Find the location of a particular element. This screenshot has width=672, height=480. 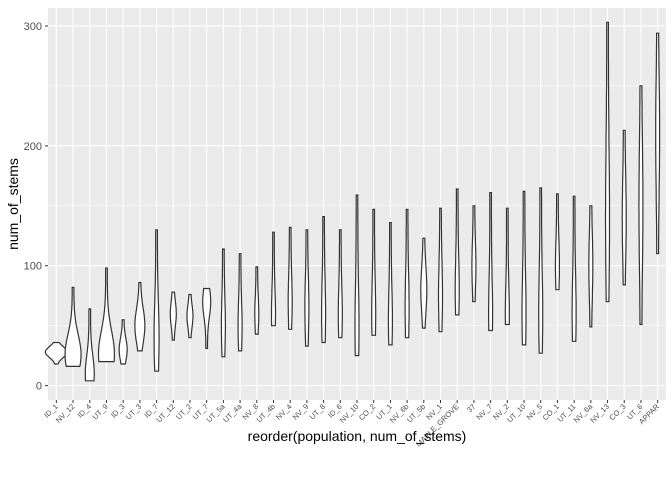

x-tick-label: NV_10 is located at coordinates (349, 413).